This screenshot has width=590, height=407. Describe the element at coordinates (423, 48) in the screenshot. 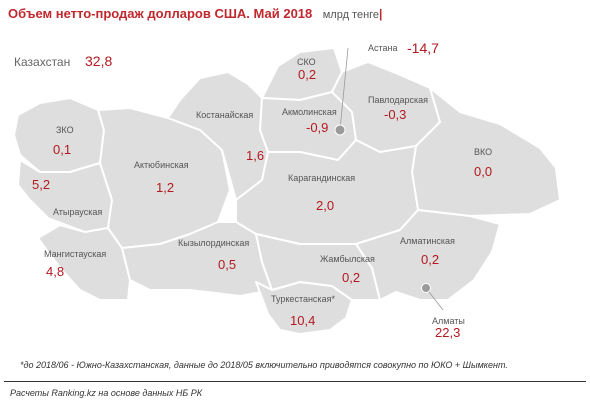

I see `astana-value: -14,7` at that location.